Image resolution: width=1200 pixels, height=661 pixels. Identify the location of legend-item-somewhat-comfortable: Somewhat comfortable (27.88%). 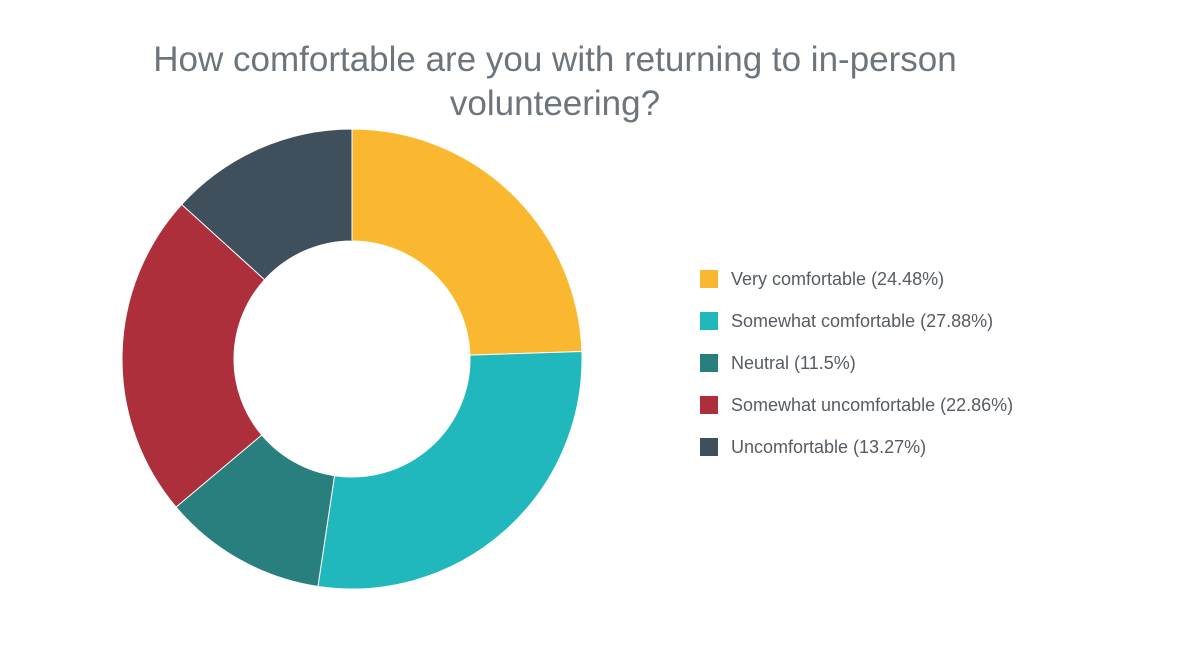
(910, 321).